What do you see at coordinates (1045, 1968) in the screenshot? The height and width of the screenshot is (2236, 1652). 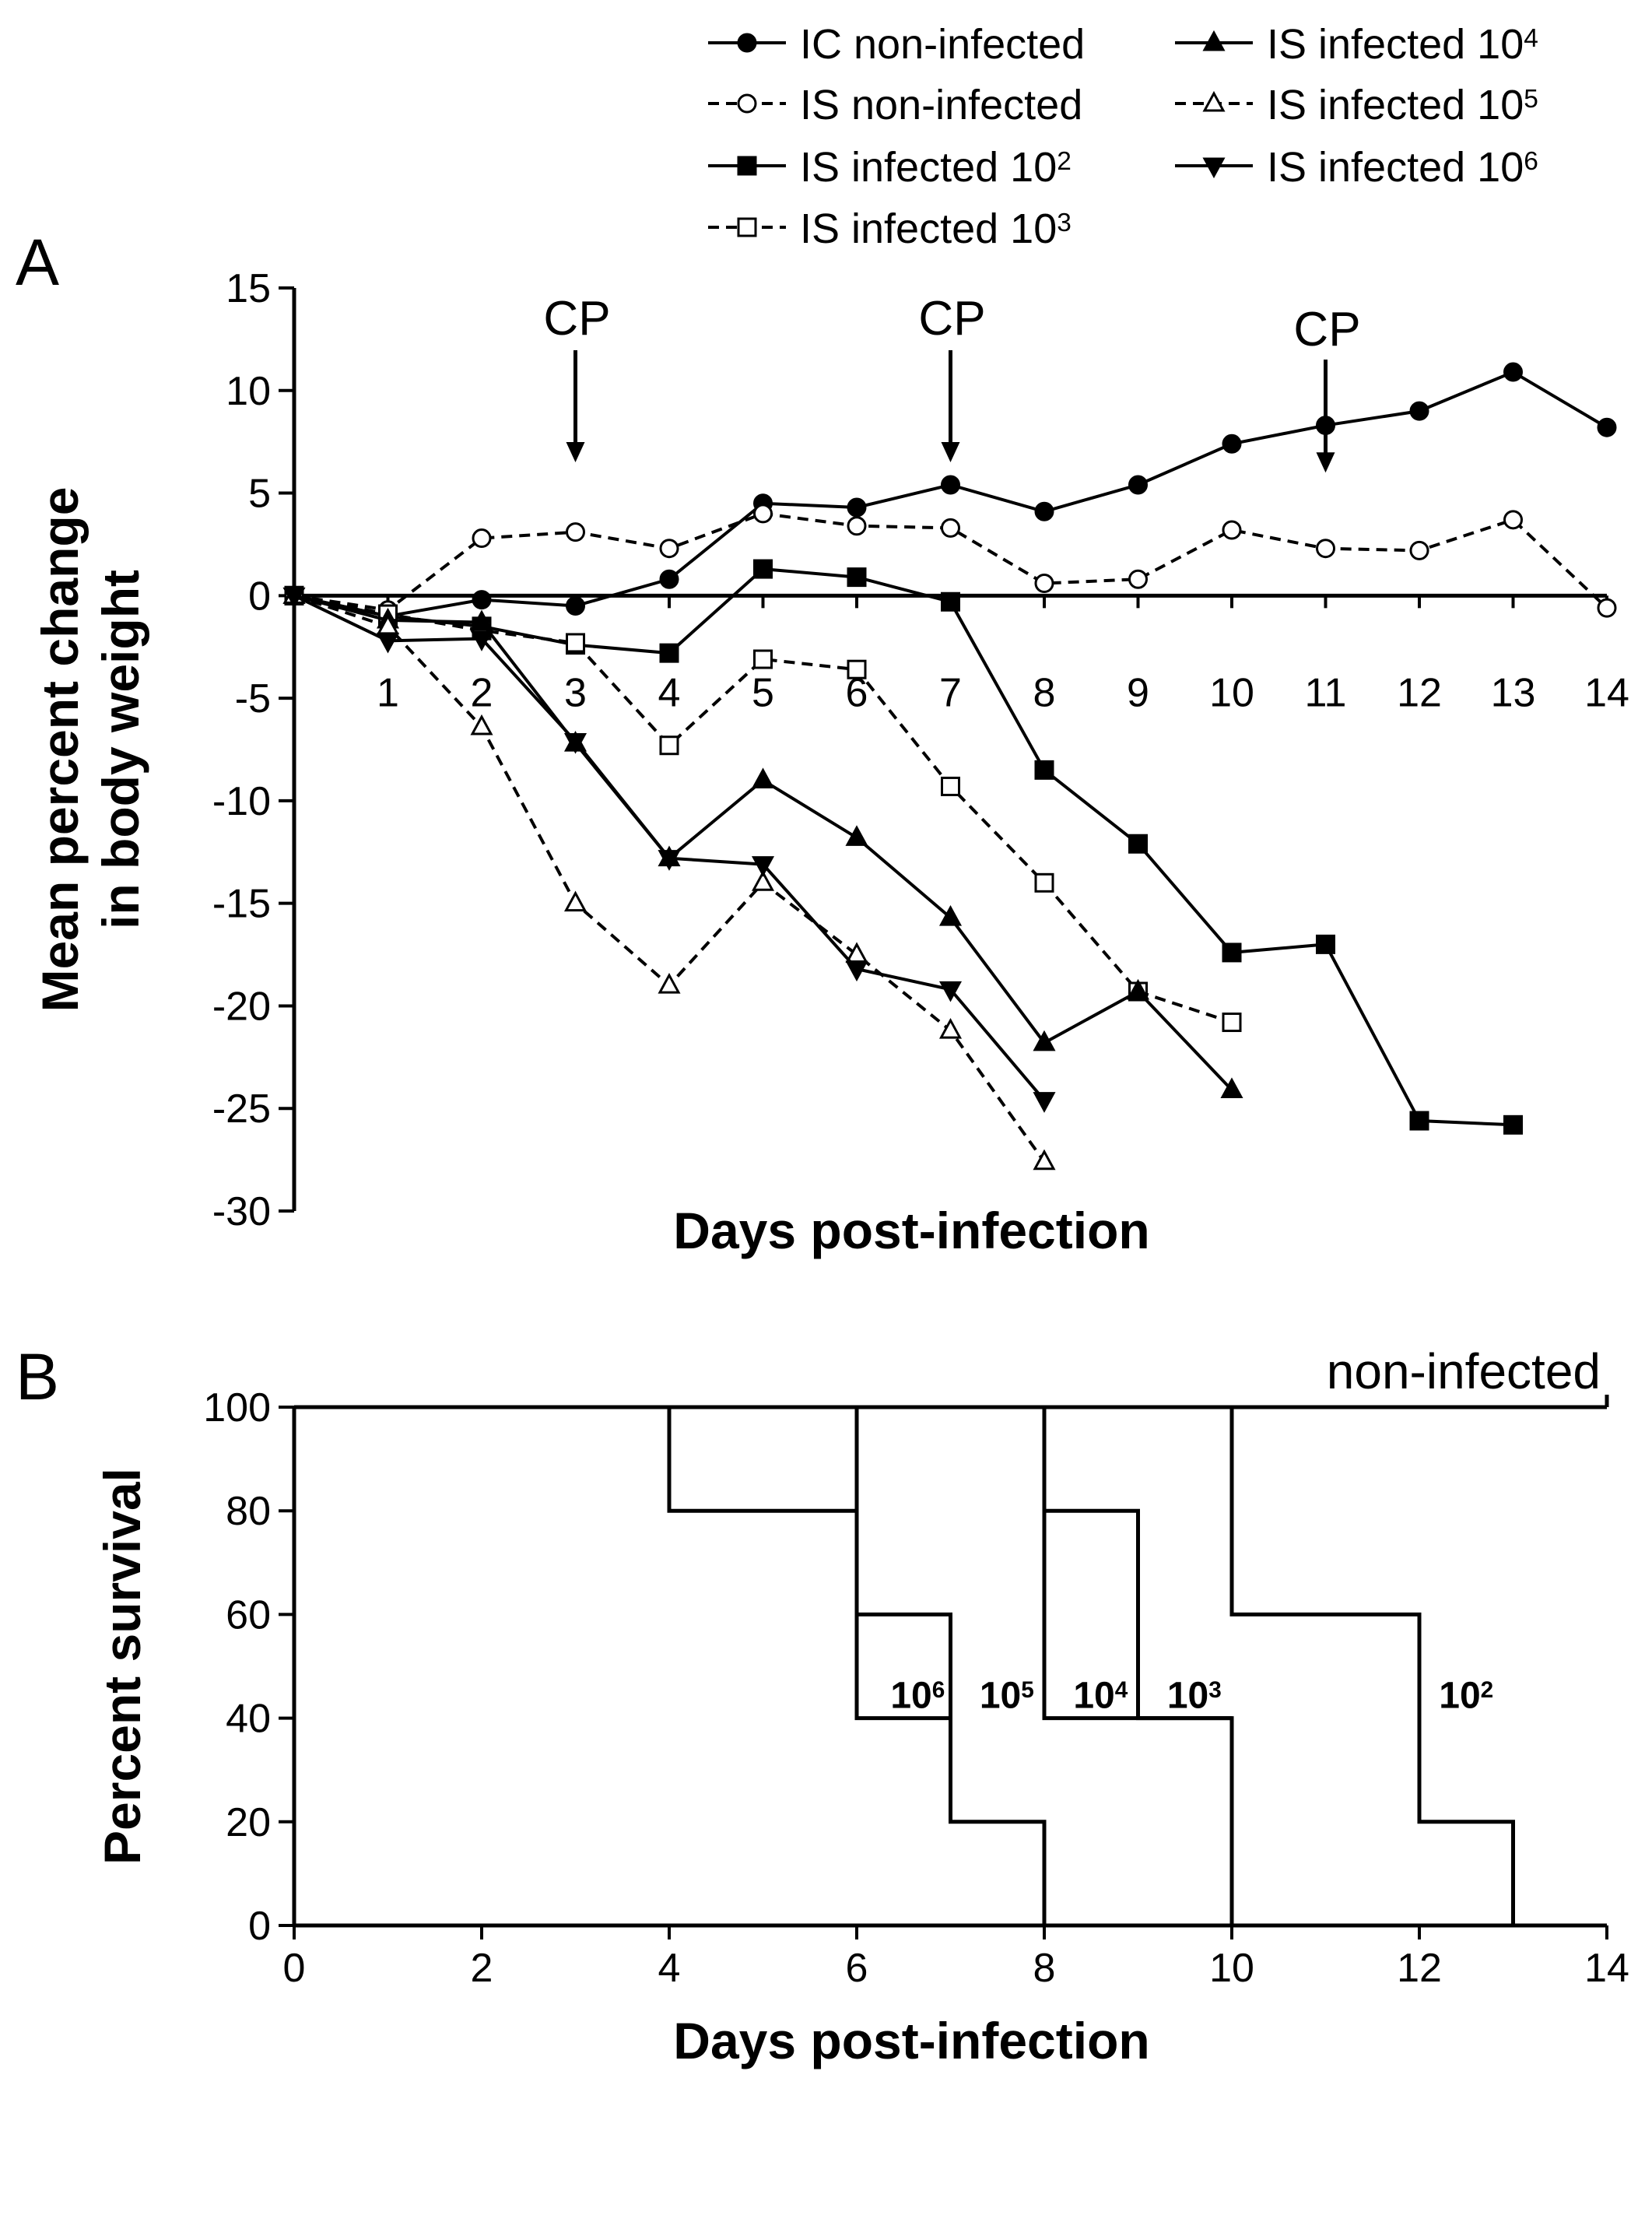 I see `panel-b-x-tick-label: 8` at bounding box center [1045, 1968].